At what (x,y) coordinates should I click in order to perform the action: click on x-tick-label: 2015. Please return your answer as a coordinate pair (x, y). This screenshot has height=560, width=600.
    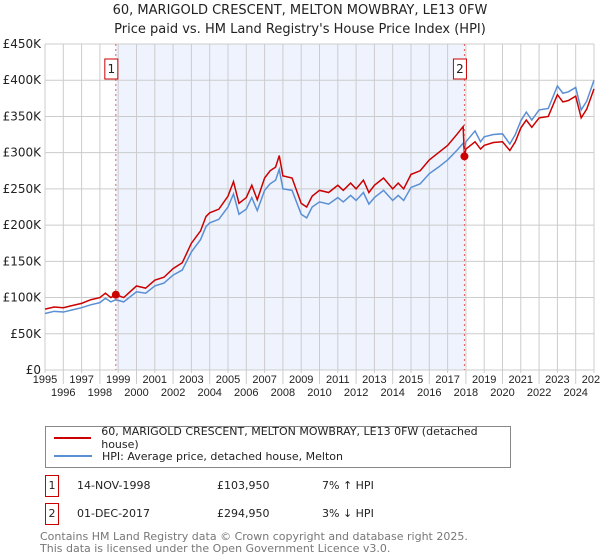
    Looking at the image, I should click on (411, 380).